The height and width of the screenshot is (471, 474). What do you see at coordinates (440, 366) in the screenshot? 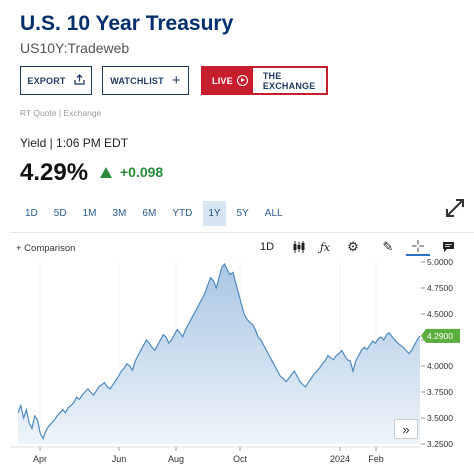
I see `y-tick-label: 4.0000` at bounding box center [440, 366].